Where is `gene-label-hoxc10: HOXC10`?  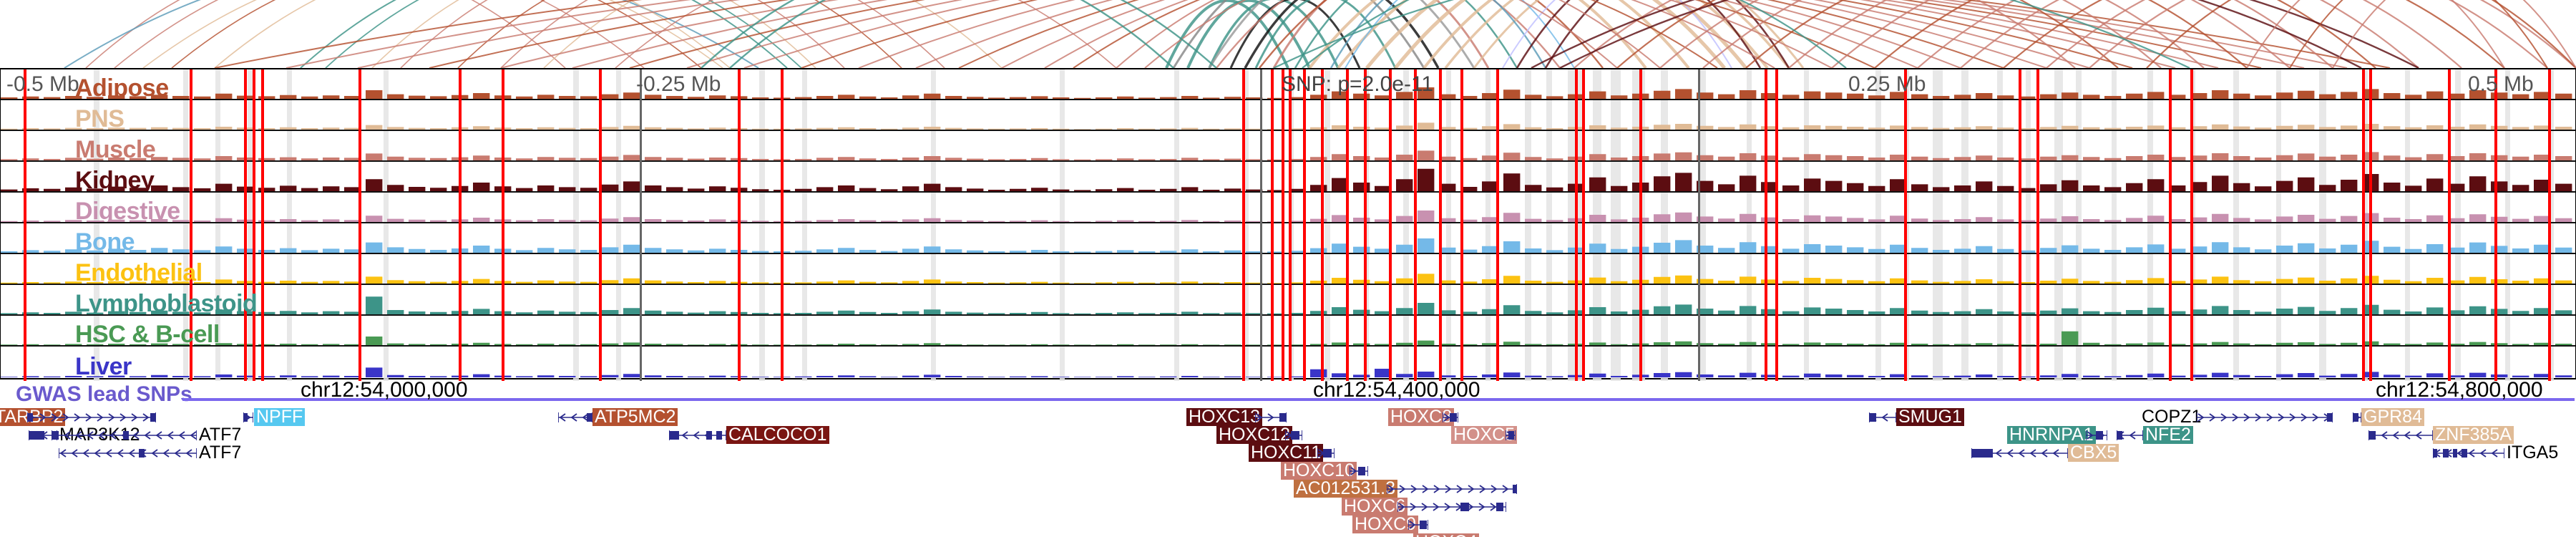 gene-label-hoxc10: HOXC10 is located at coordinates (1319, 471).